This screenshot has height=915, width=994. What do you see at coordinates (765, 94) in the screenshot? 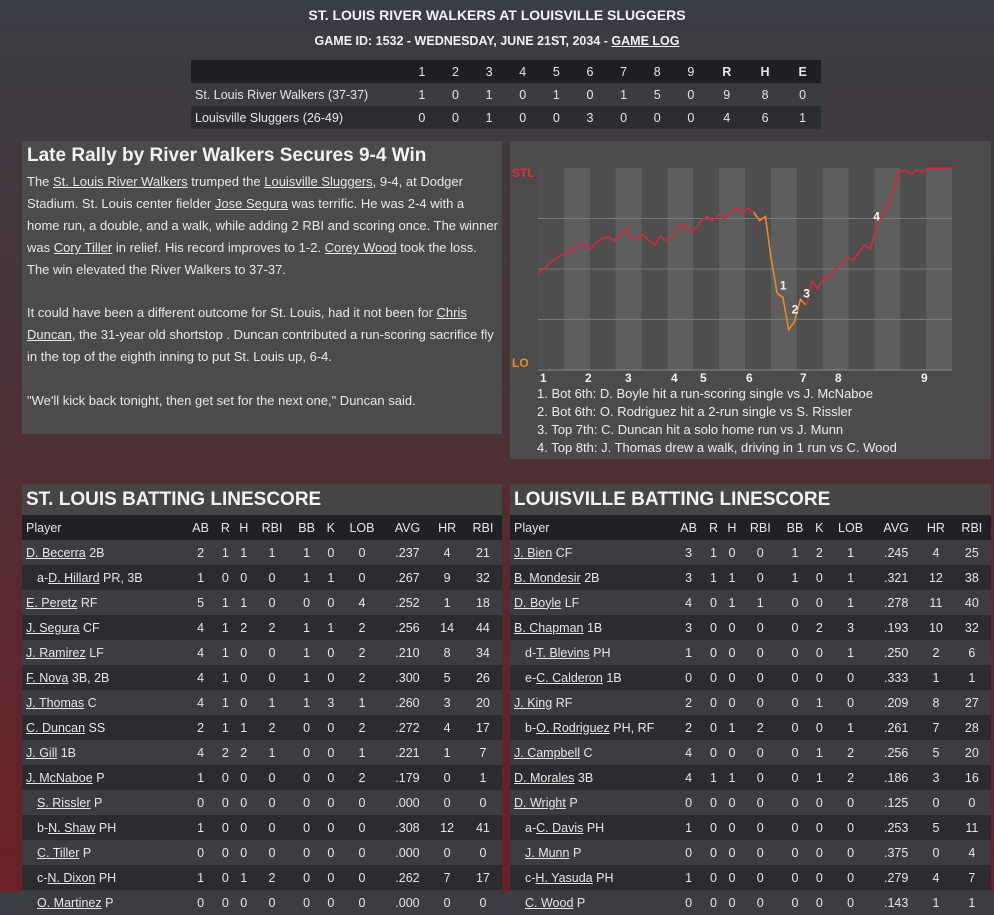
I see `hits-total: 8` at bounding box center [765, 94].